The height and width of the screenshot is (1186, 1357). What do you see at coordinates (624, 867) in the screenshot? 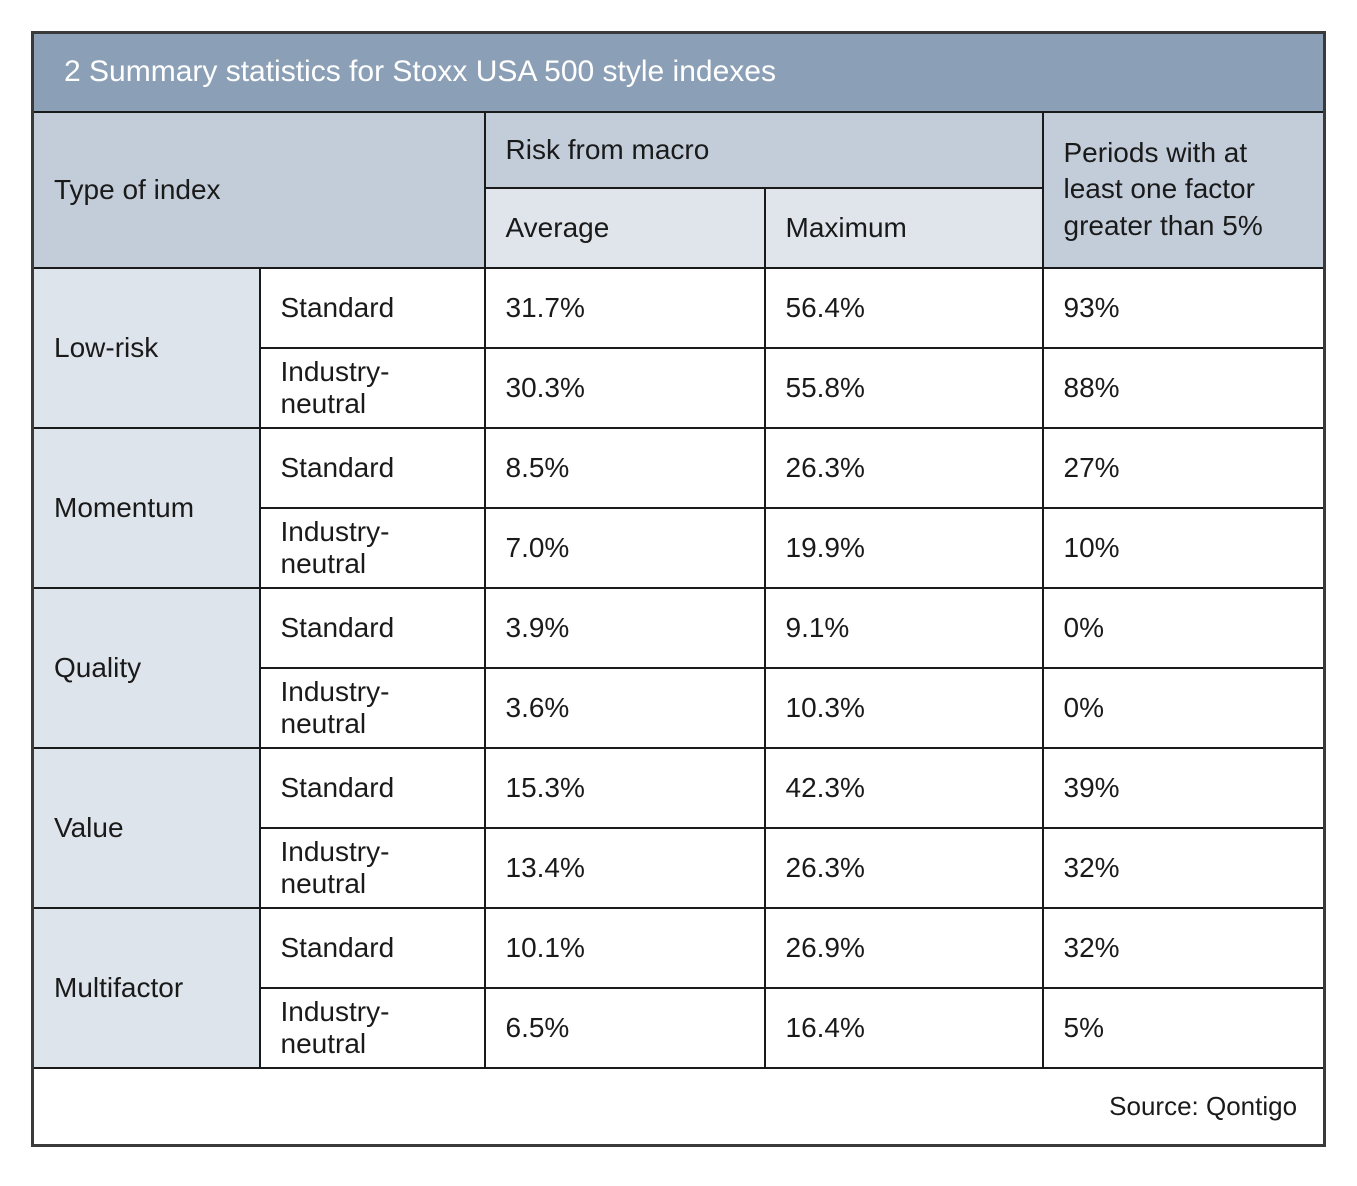
I see `cell-average: 13.4%` at bounding box center [624, 867].